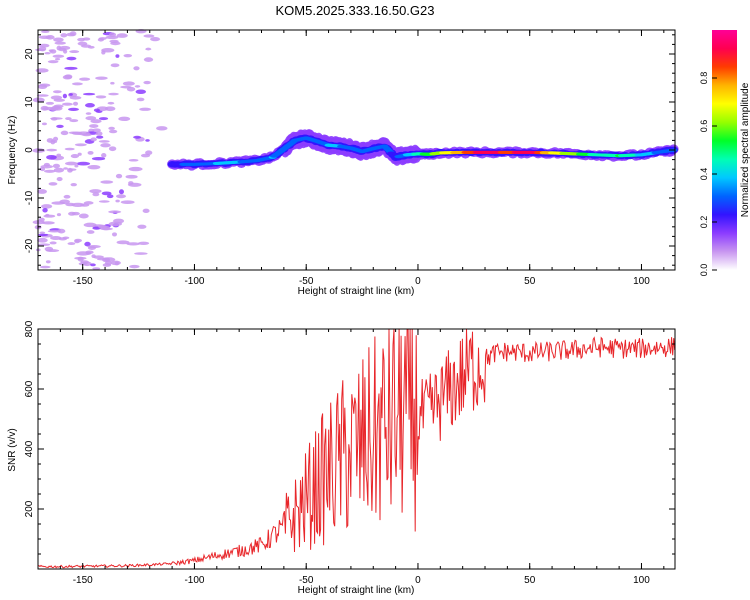 This screenshot has width=750, height=600. I want to click on y-tick-label: 0, so click(29, 150).